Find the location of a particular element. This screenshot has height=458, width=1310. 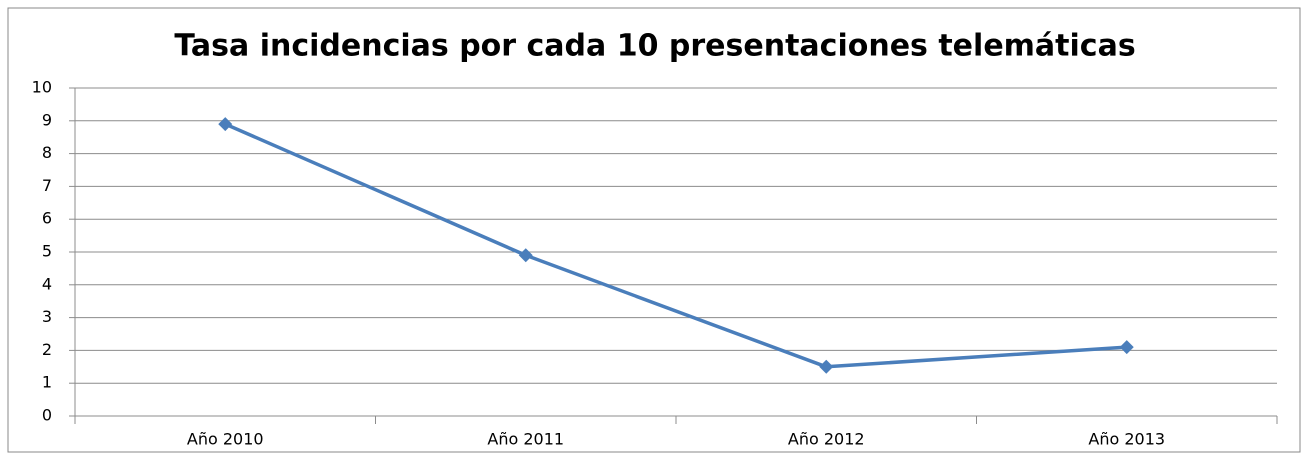

y-tick-label: 9 is located at coordinates (47, 119).